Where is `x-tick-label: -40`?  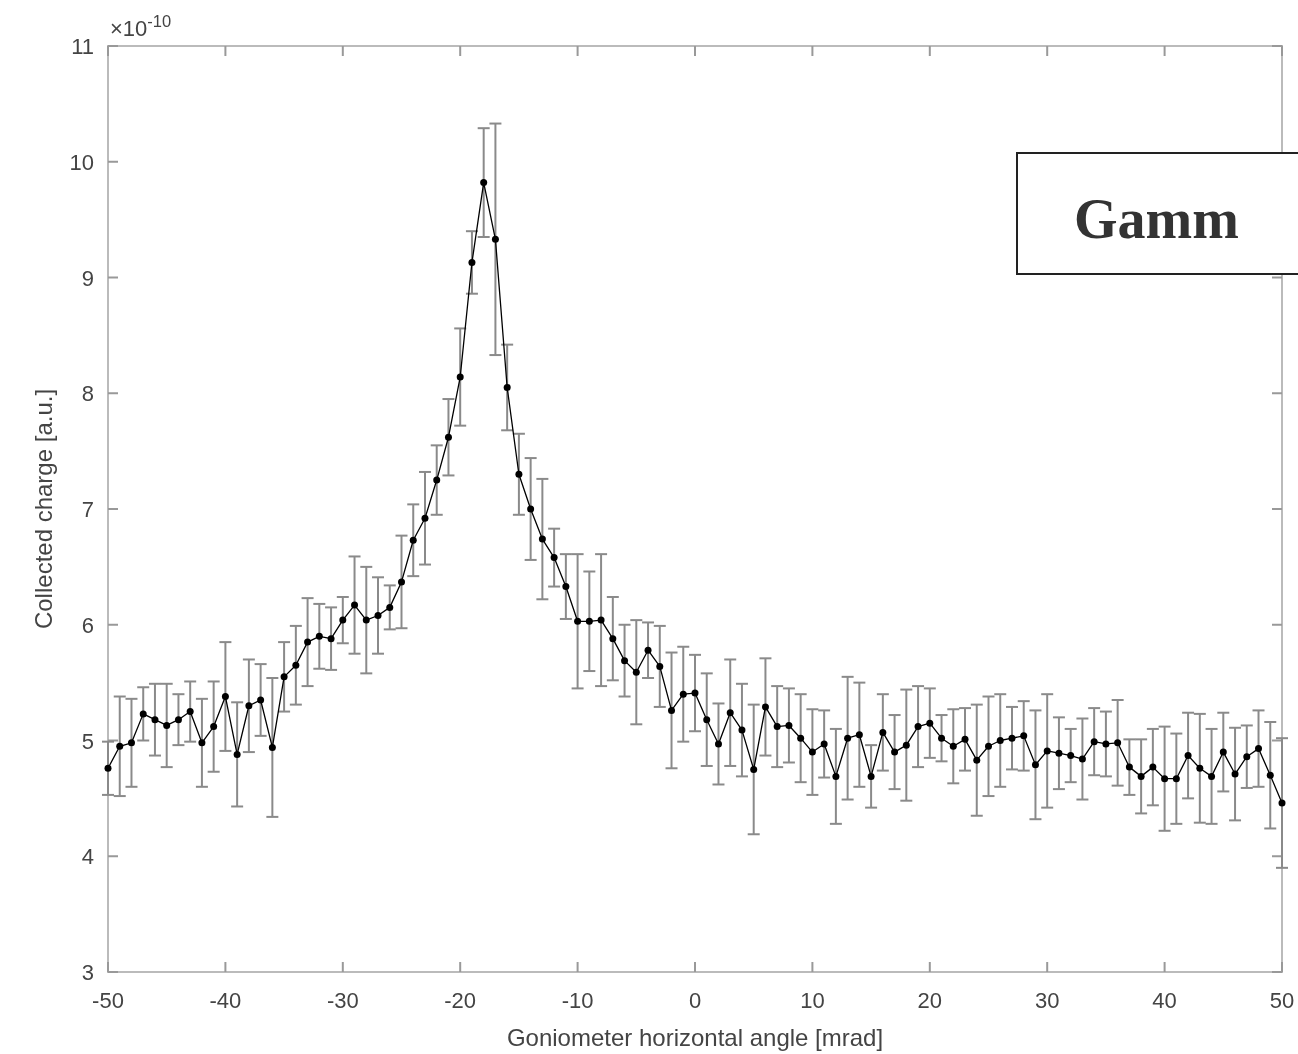 x-tick-label: -40 is located at coordinates (225, 1000).